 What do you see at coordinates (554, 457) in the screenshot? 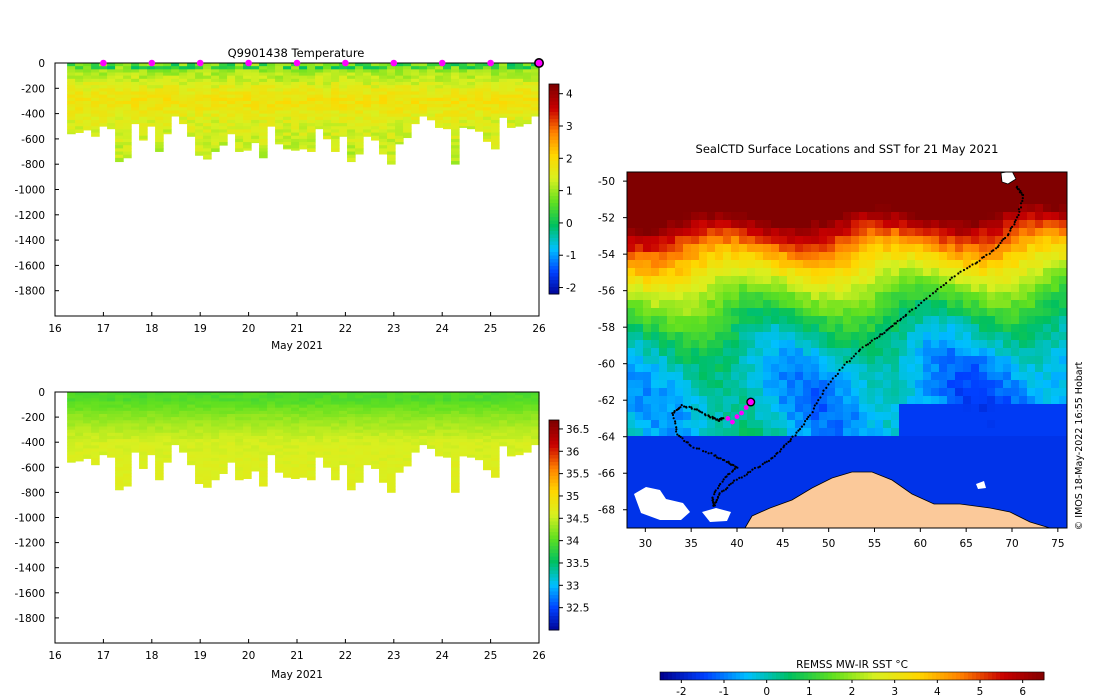
I see `colorbar-segment` at bounding box center [554, 457].